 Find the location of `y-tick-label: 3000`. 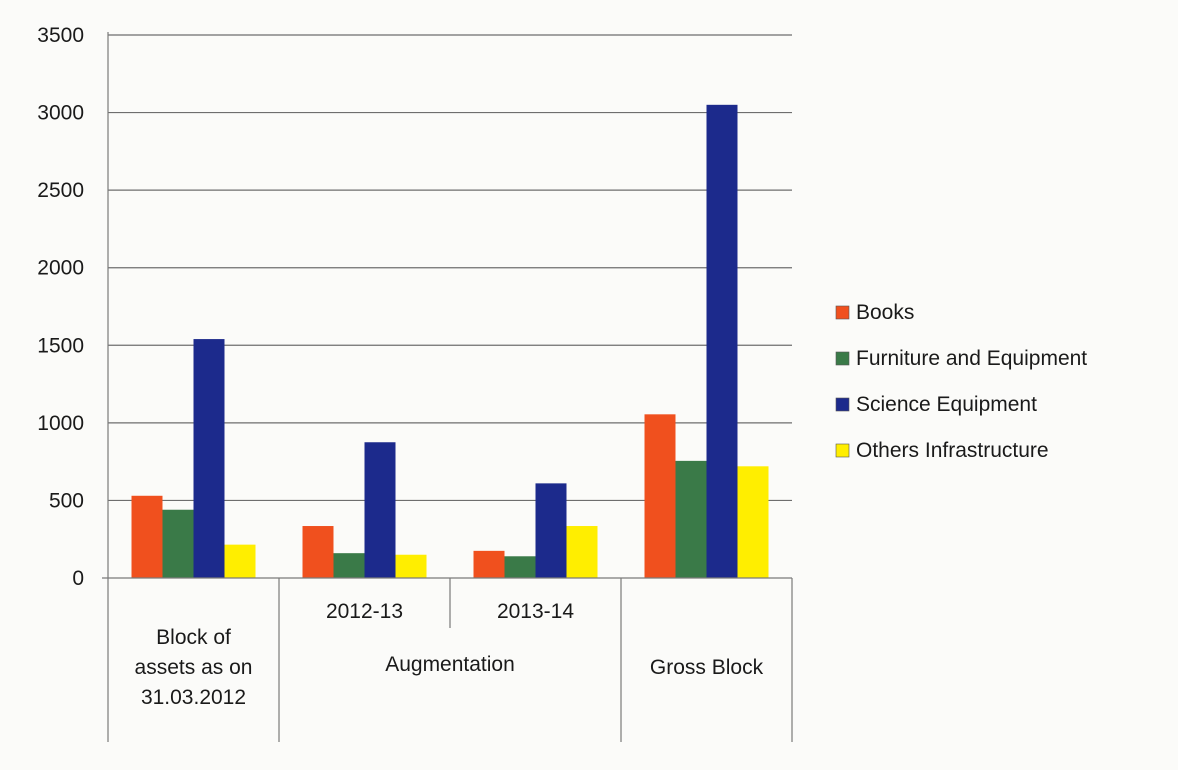

y-tick-label: 3000 is located at coordinates (60, 113).